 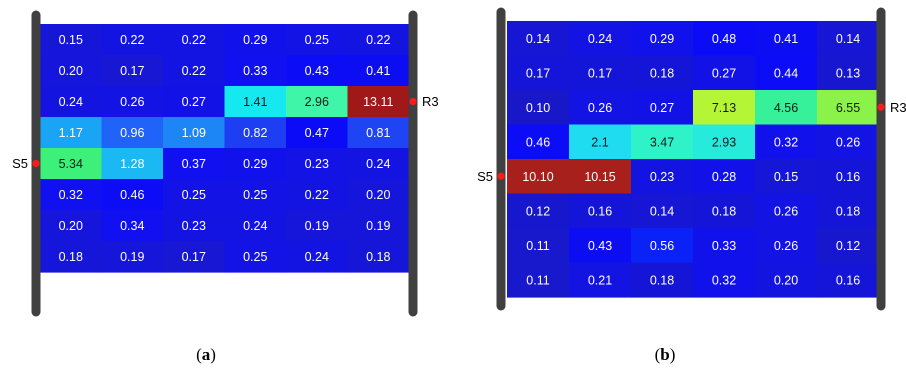 I want to click on cell-value-label: 0.56, so click(x=662, y=246).